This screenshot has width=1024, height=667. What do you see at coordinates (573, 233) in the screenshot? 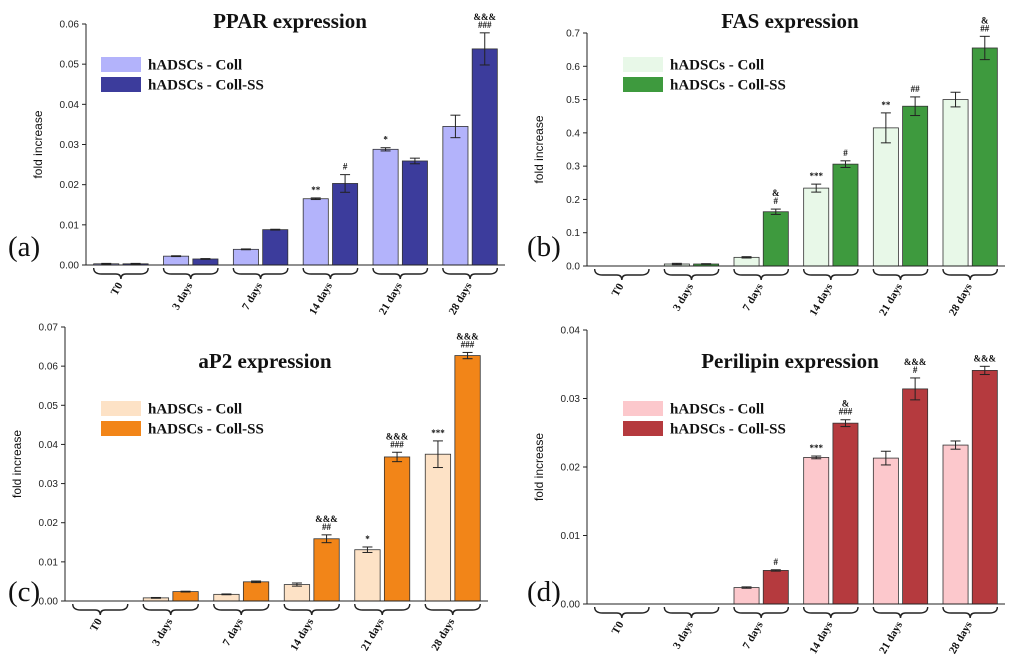
I see `y-tick-label: 0.1` at bounding box center [573, 233].